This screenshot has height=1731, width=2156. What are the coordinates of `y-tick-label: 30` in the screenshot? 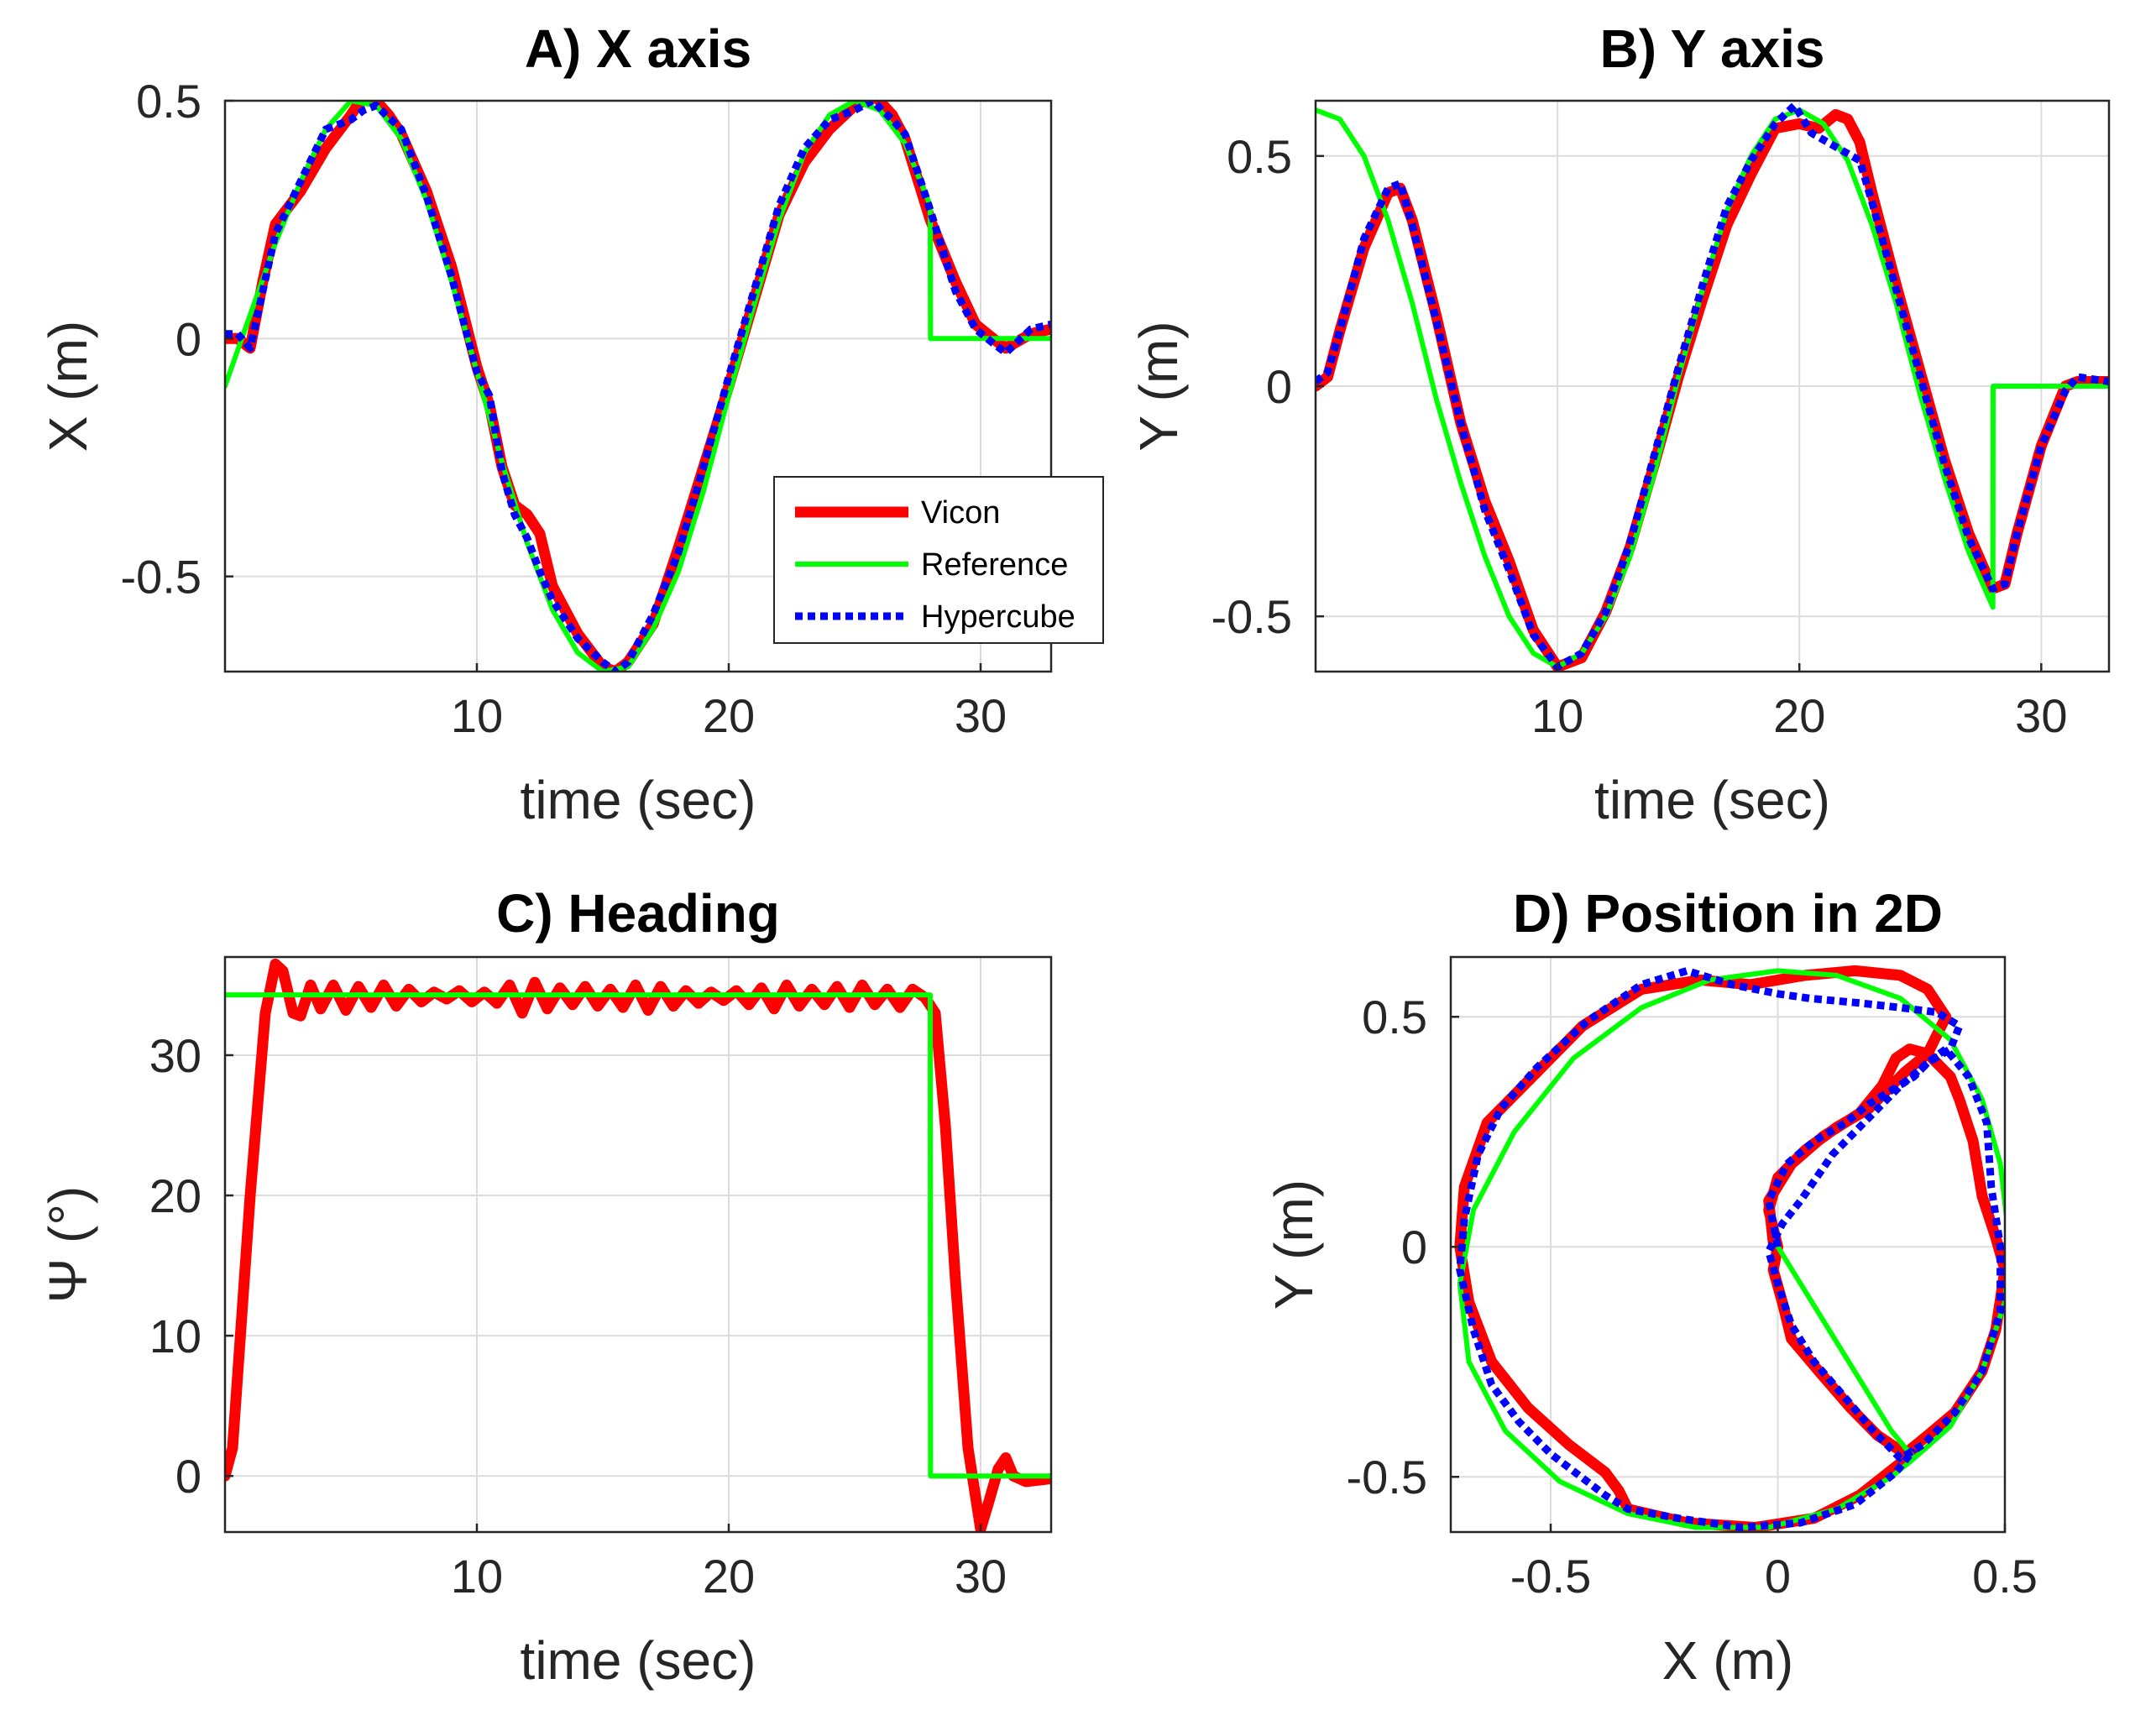 It's located at (175, 1055).